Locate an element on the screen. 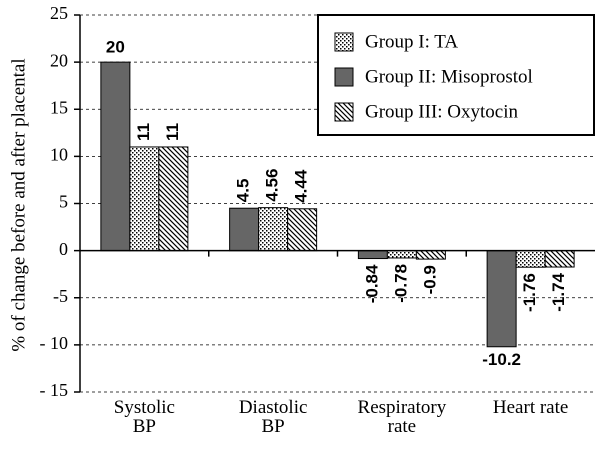  y-tick-label: - 10 is located at coordinates (54, 343).